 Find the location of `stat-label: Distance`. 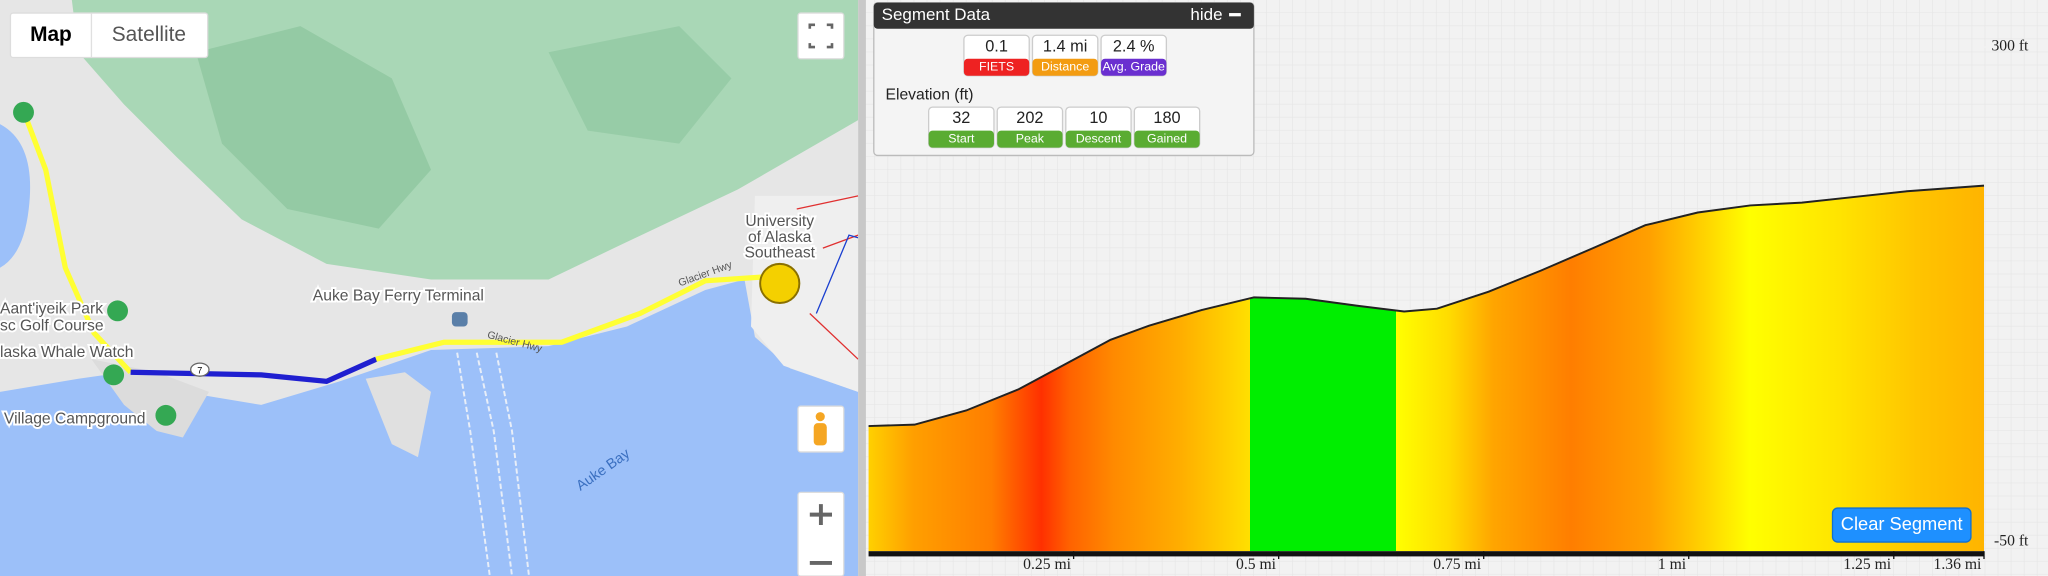

stat-label: Distance is located at coordinates (1065, 67).